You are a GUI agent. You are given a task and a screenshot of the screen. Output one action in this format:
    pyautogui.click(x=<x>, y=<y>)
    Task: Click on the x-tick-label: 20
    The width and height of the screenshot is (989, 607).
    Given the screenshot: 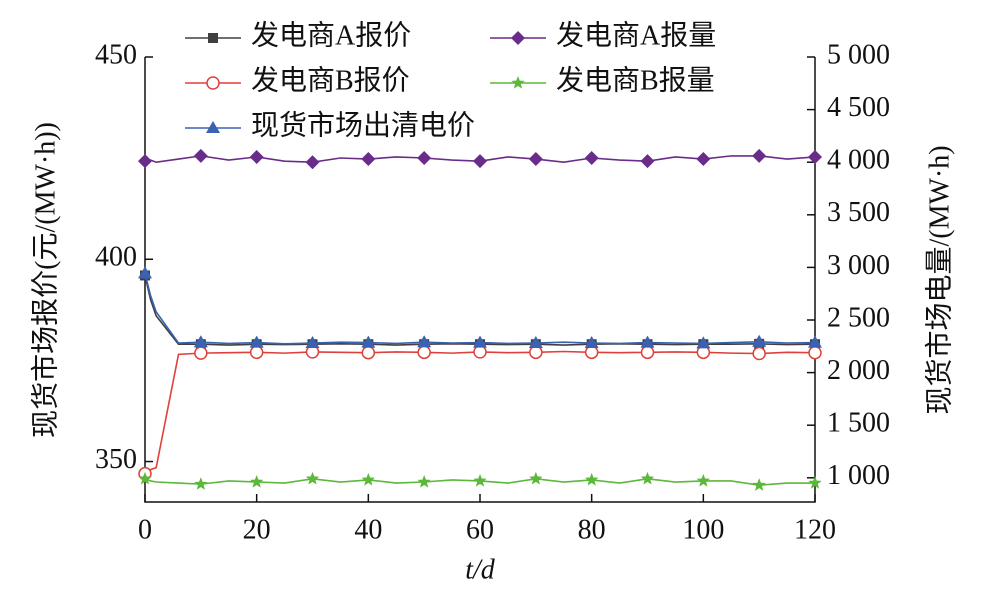 What is the action you would take?
    pyautogui.click(x=257, y=529)
    